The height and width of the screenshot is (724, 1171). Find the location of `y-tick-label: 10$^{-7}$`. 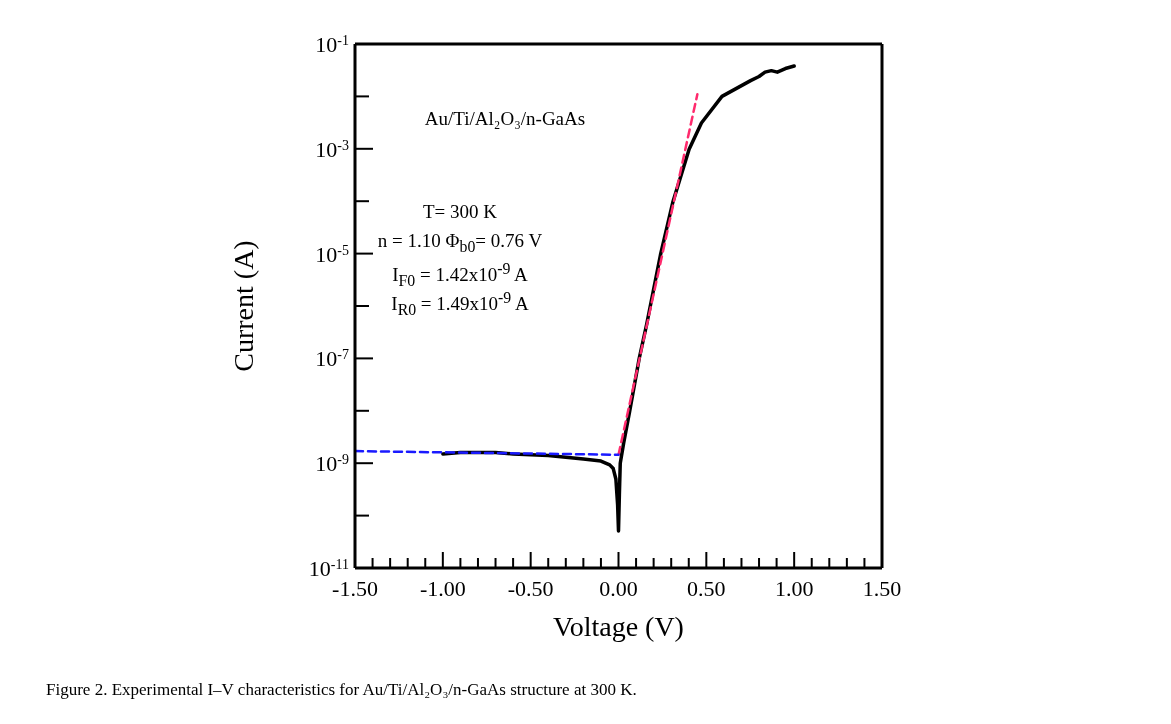

y-tick-label: 10$^{-7}$ is located at coordinates (332, 359).